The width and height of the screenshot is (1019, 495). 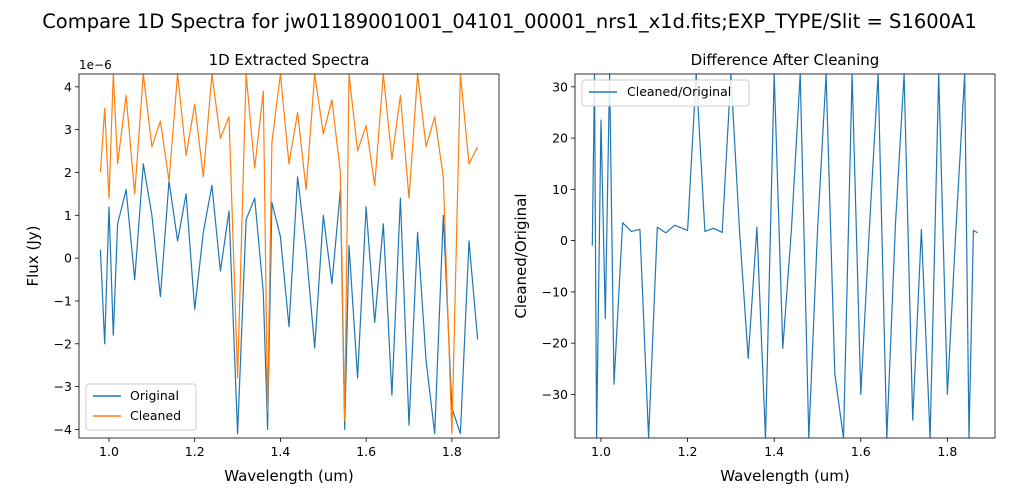 I want to click on y-tick-label: −30, so click(x=555, y=394).